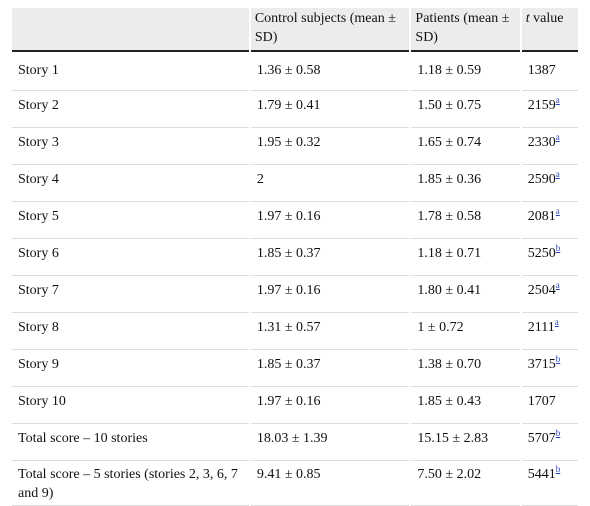 This screenshot has width=590, height=506. Describe the element at coordinates (541, 438) in the screenshot. I see `t-value: 5707` at that location.